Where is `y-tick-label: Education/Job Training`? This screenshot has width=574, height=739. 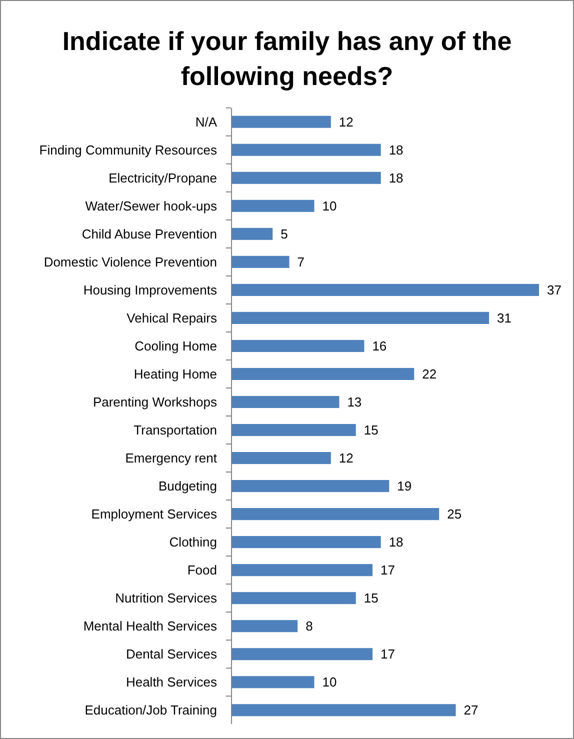
y-tick-label: Education/Job Training is located at coordinates (150, 710).